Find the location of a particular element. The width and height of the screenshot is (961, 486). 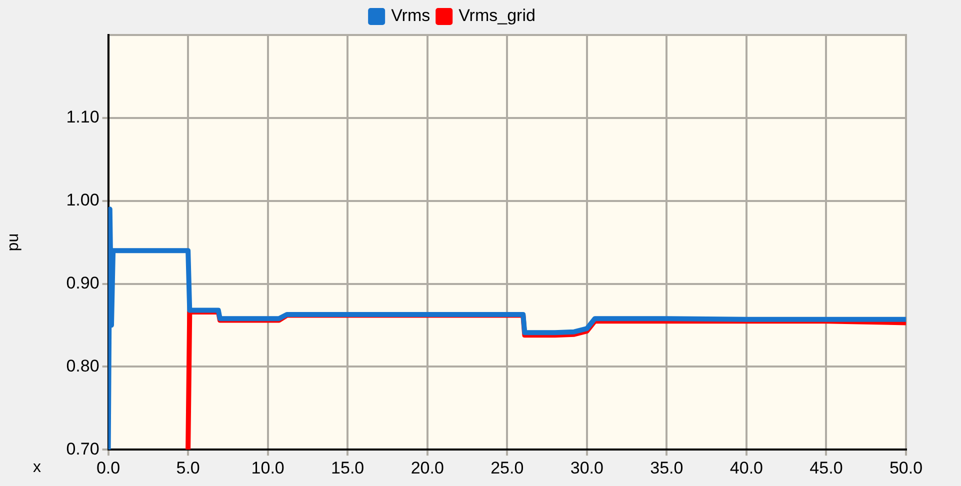

x-tick-label: 25.0 is located at coordinates (507, 468).